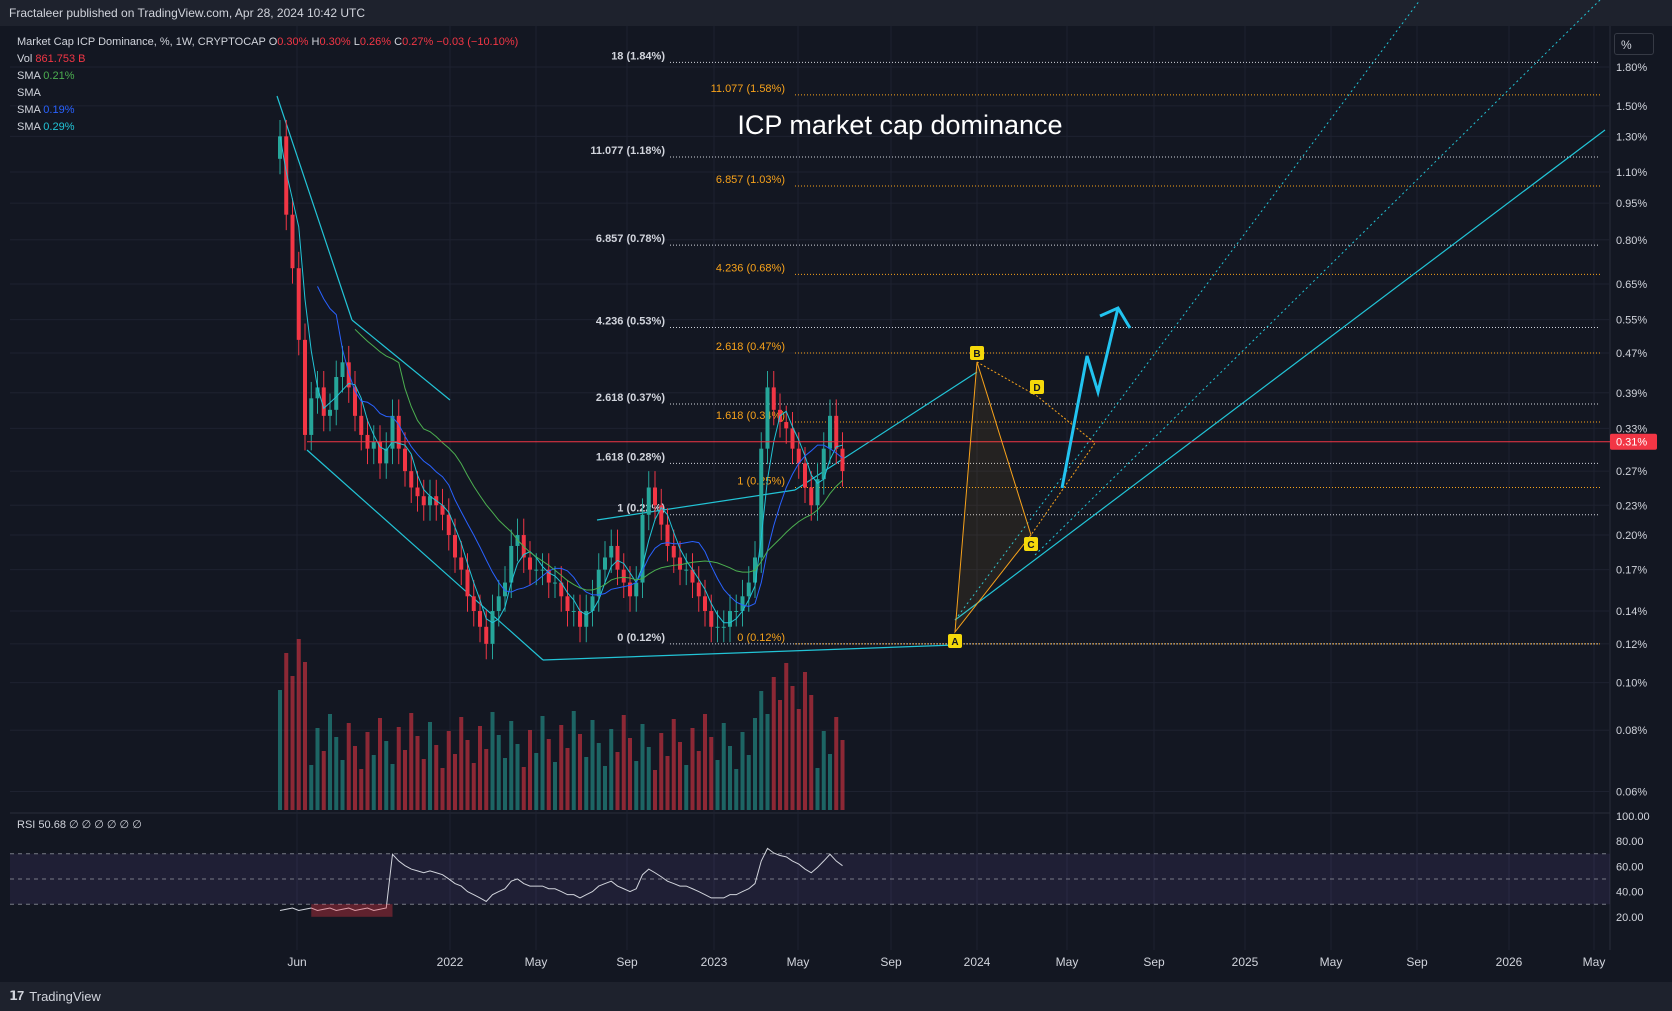 The height and width of the screenshot is (1011, 1672). I want to click on sma-green-line, so click(598, 459).